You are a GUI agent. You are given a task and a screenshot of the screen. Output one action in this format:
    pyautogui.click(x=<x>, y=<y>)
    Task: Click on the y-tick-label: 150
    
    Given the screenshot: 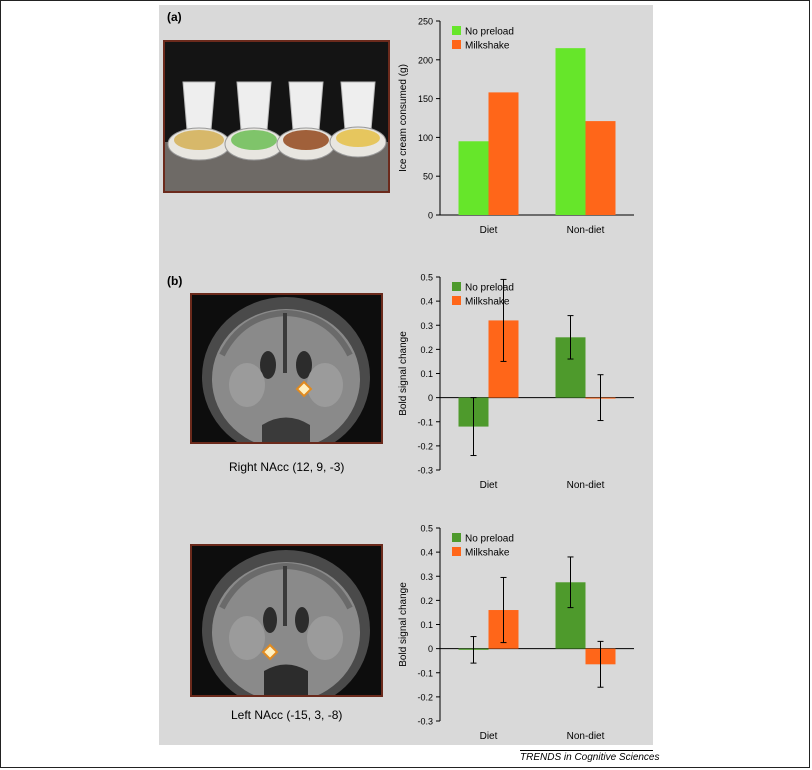 What is the action you would take?
    pyautogui.click(x=425, y=99)
    